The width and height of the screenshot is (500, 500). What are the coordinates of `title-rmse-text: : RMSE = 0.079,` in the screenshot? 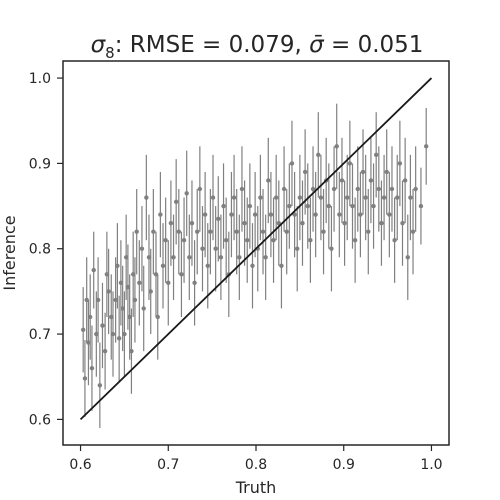 It's located at (212, 45).